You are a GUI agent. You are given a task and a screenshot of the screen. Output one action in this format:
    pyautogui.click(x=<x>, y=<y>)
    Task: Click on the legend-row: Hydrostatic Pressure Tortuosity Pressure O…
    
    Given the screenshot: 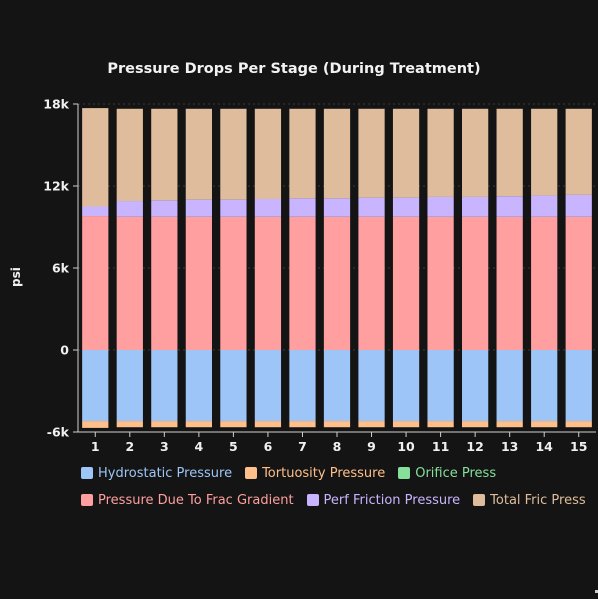 What is the action you would take?
    pyautogui.click(x=338, y=473)
    